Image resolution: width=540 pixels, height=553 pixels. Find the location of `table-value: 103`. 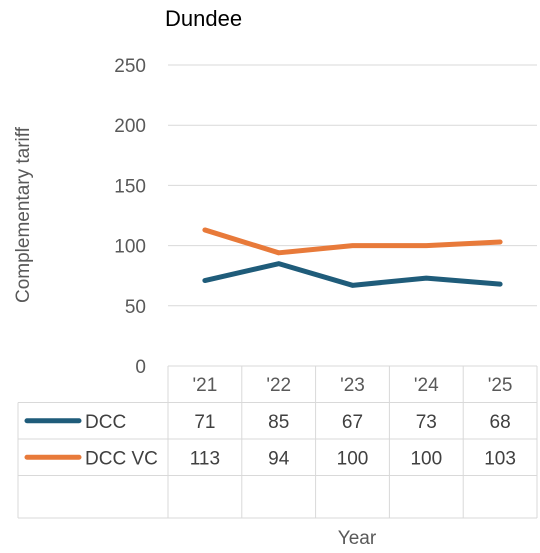

table-value: 103 is located at coordinates (500, 458).